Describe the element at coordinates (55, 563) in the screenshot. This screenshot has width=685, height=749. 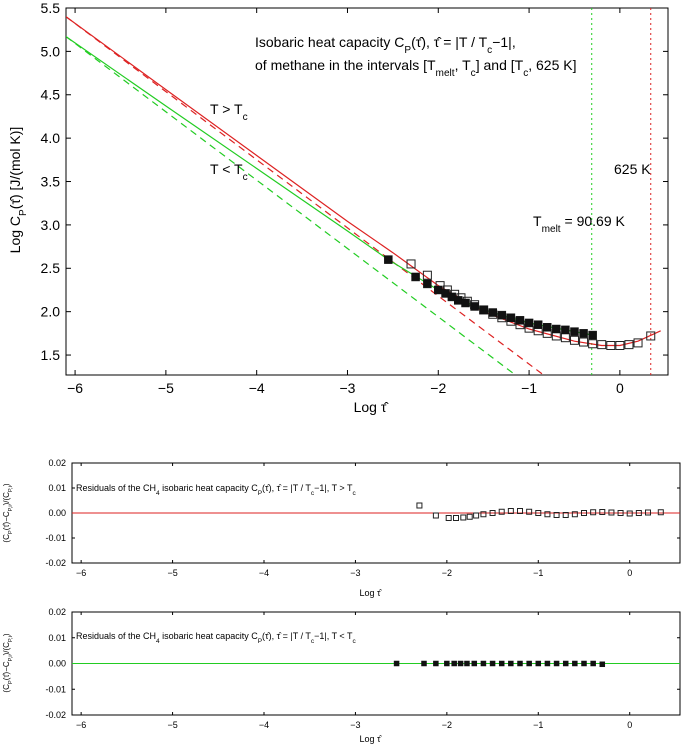
I see `y-tick-label: -0.02` at that location.